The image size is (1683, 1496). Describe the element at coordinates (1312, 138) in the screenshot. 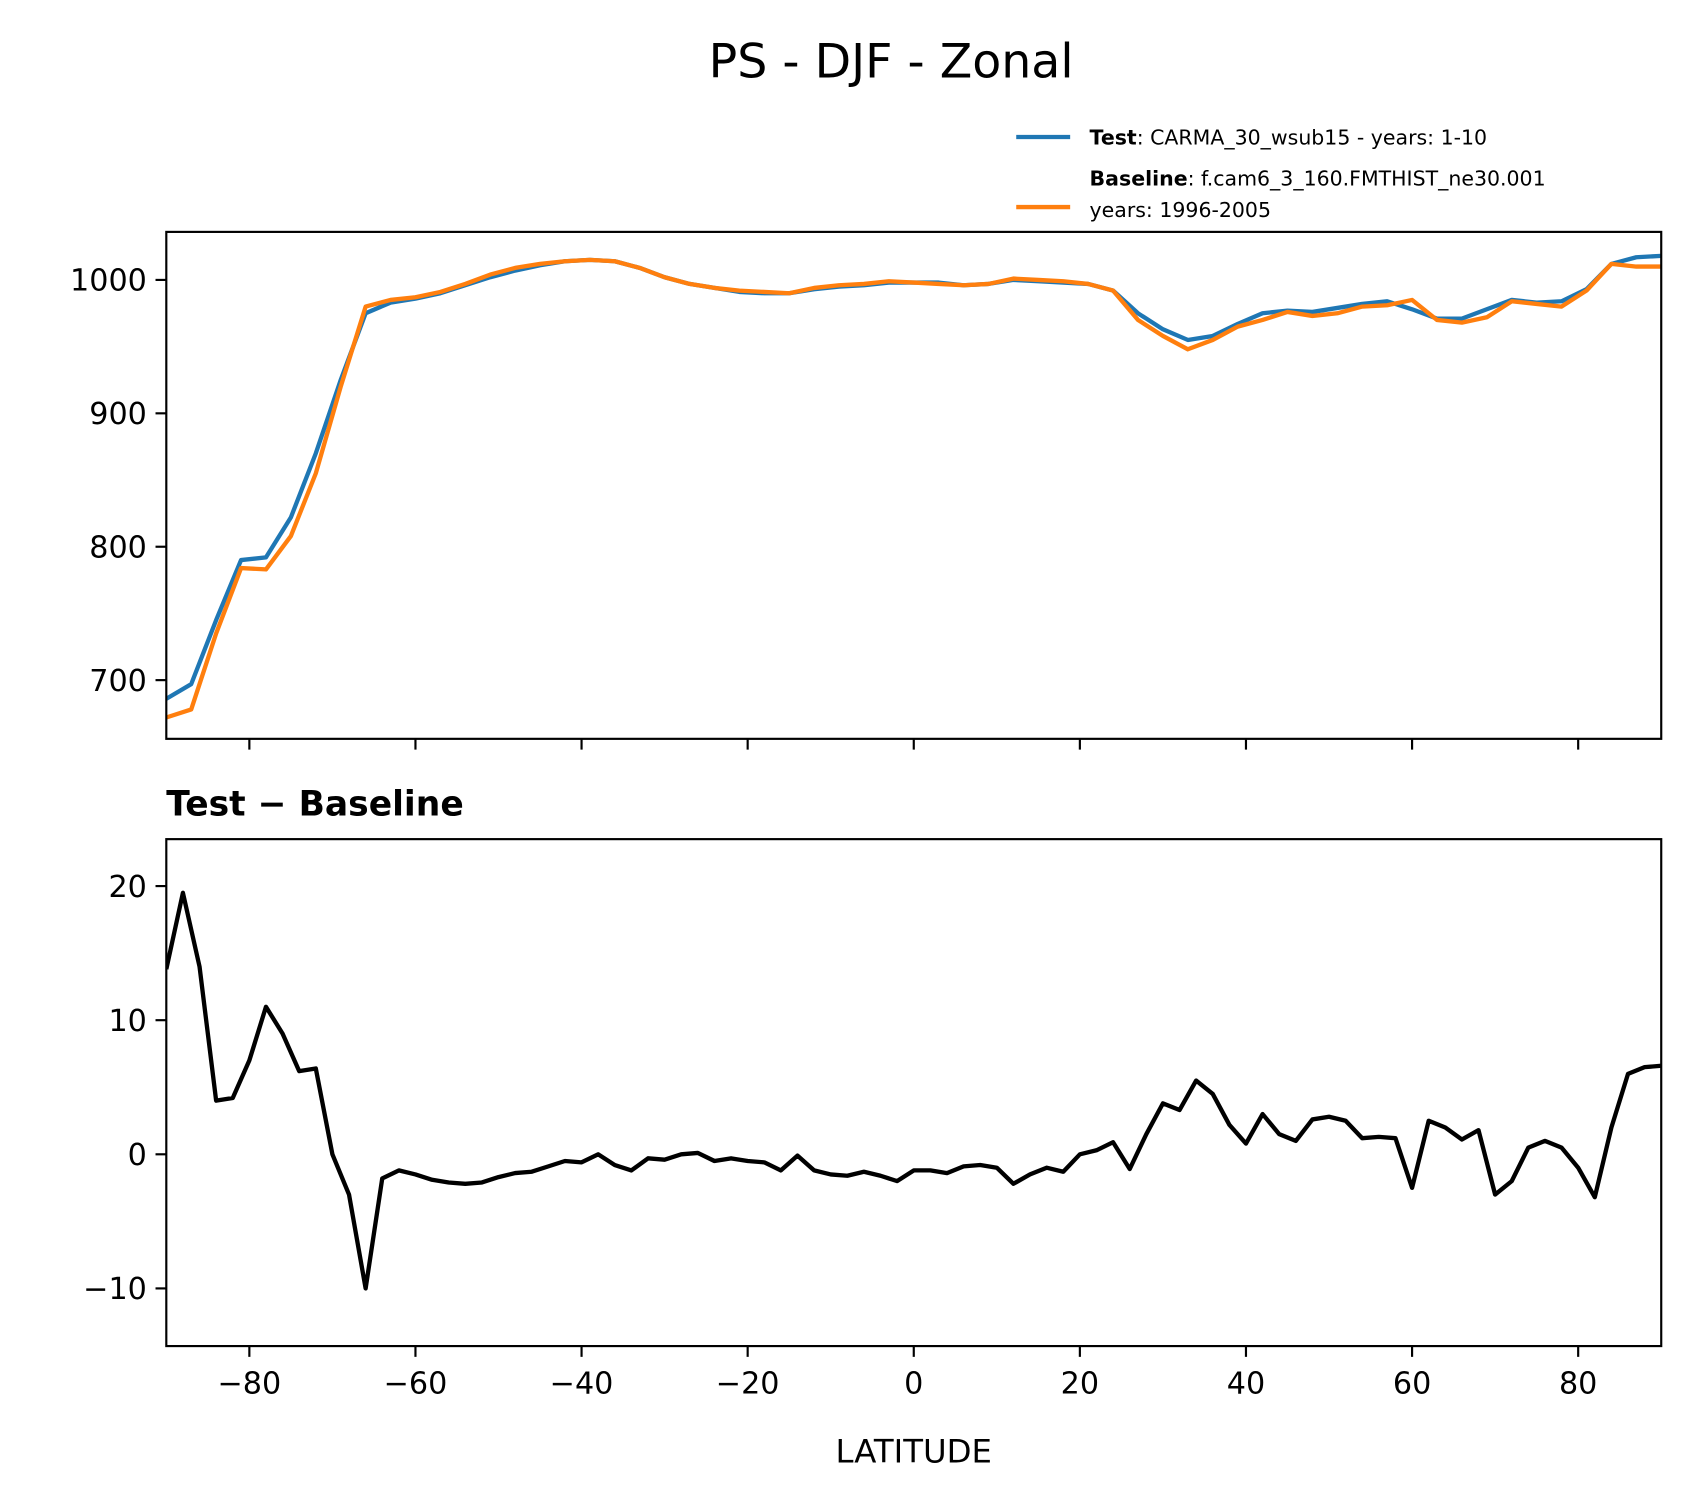

I see `legend-description: : CARMA_30_wsub15 - years: 1-10` at that location.